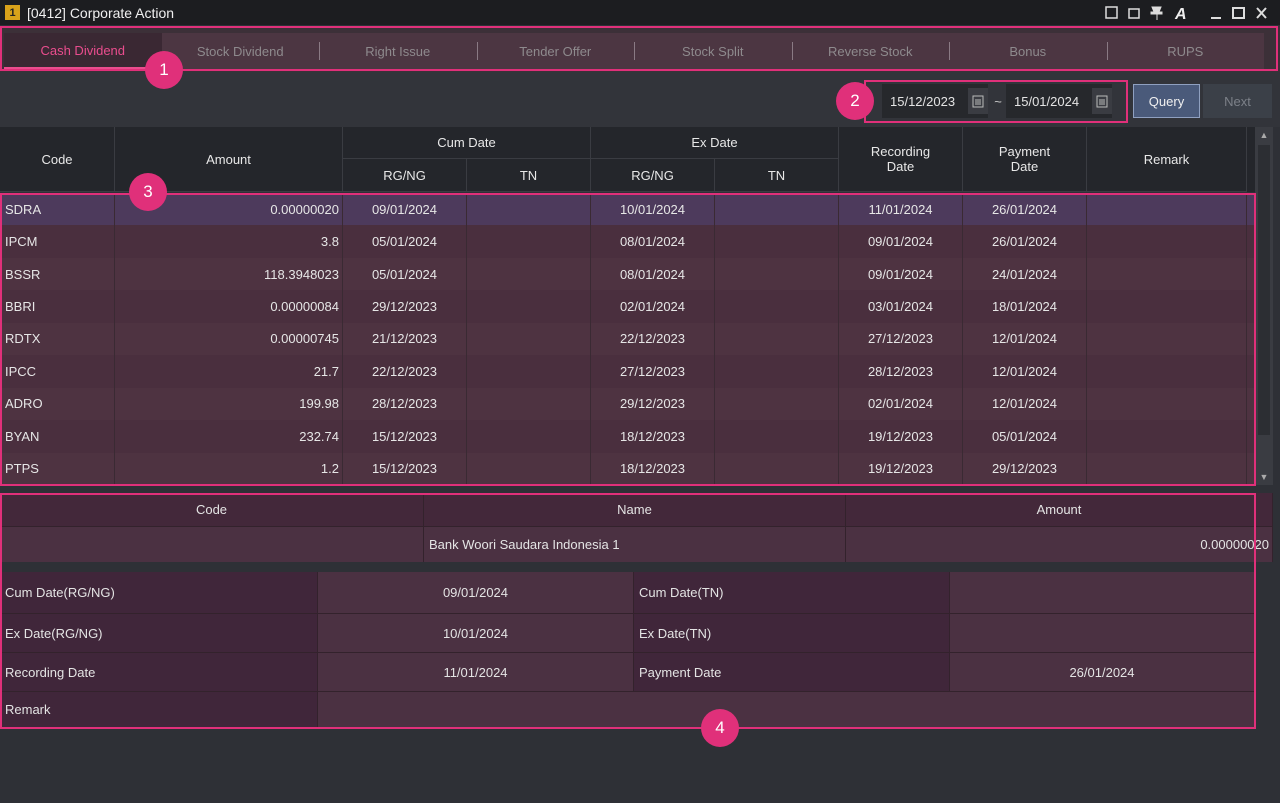  Describe the element at coordinates (229, 469) in the screenshot. I see `table-cell: 1.2` at that location.